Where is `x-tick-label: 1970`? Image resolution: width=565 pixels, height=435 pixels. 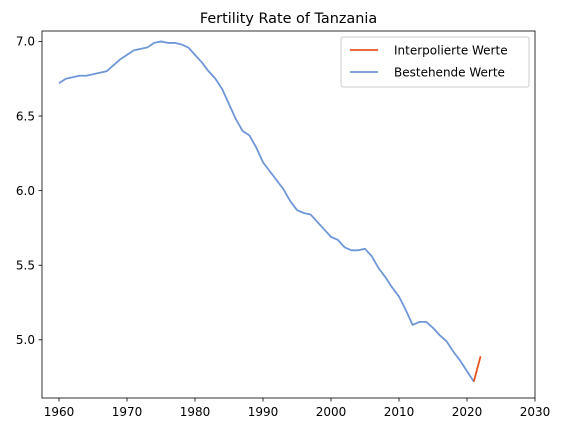 x-tick-label: 1970 is located at coordinates (127, 412).